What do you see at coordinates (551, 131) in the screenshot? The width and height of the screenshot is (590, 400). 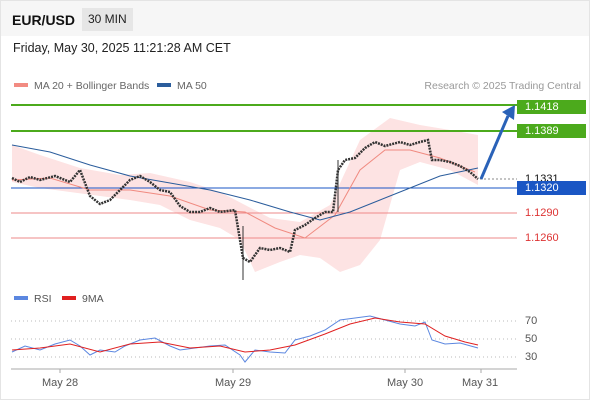 I see `label-r1: 1.1389` at bounding box center [551, 131].